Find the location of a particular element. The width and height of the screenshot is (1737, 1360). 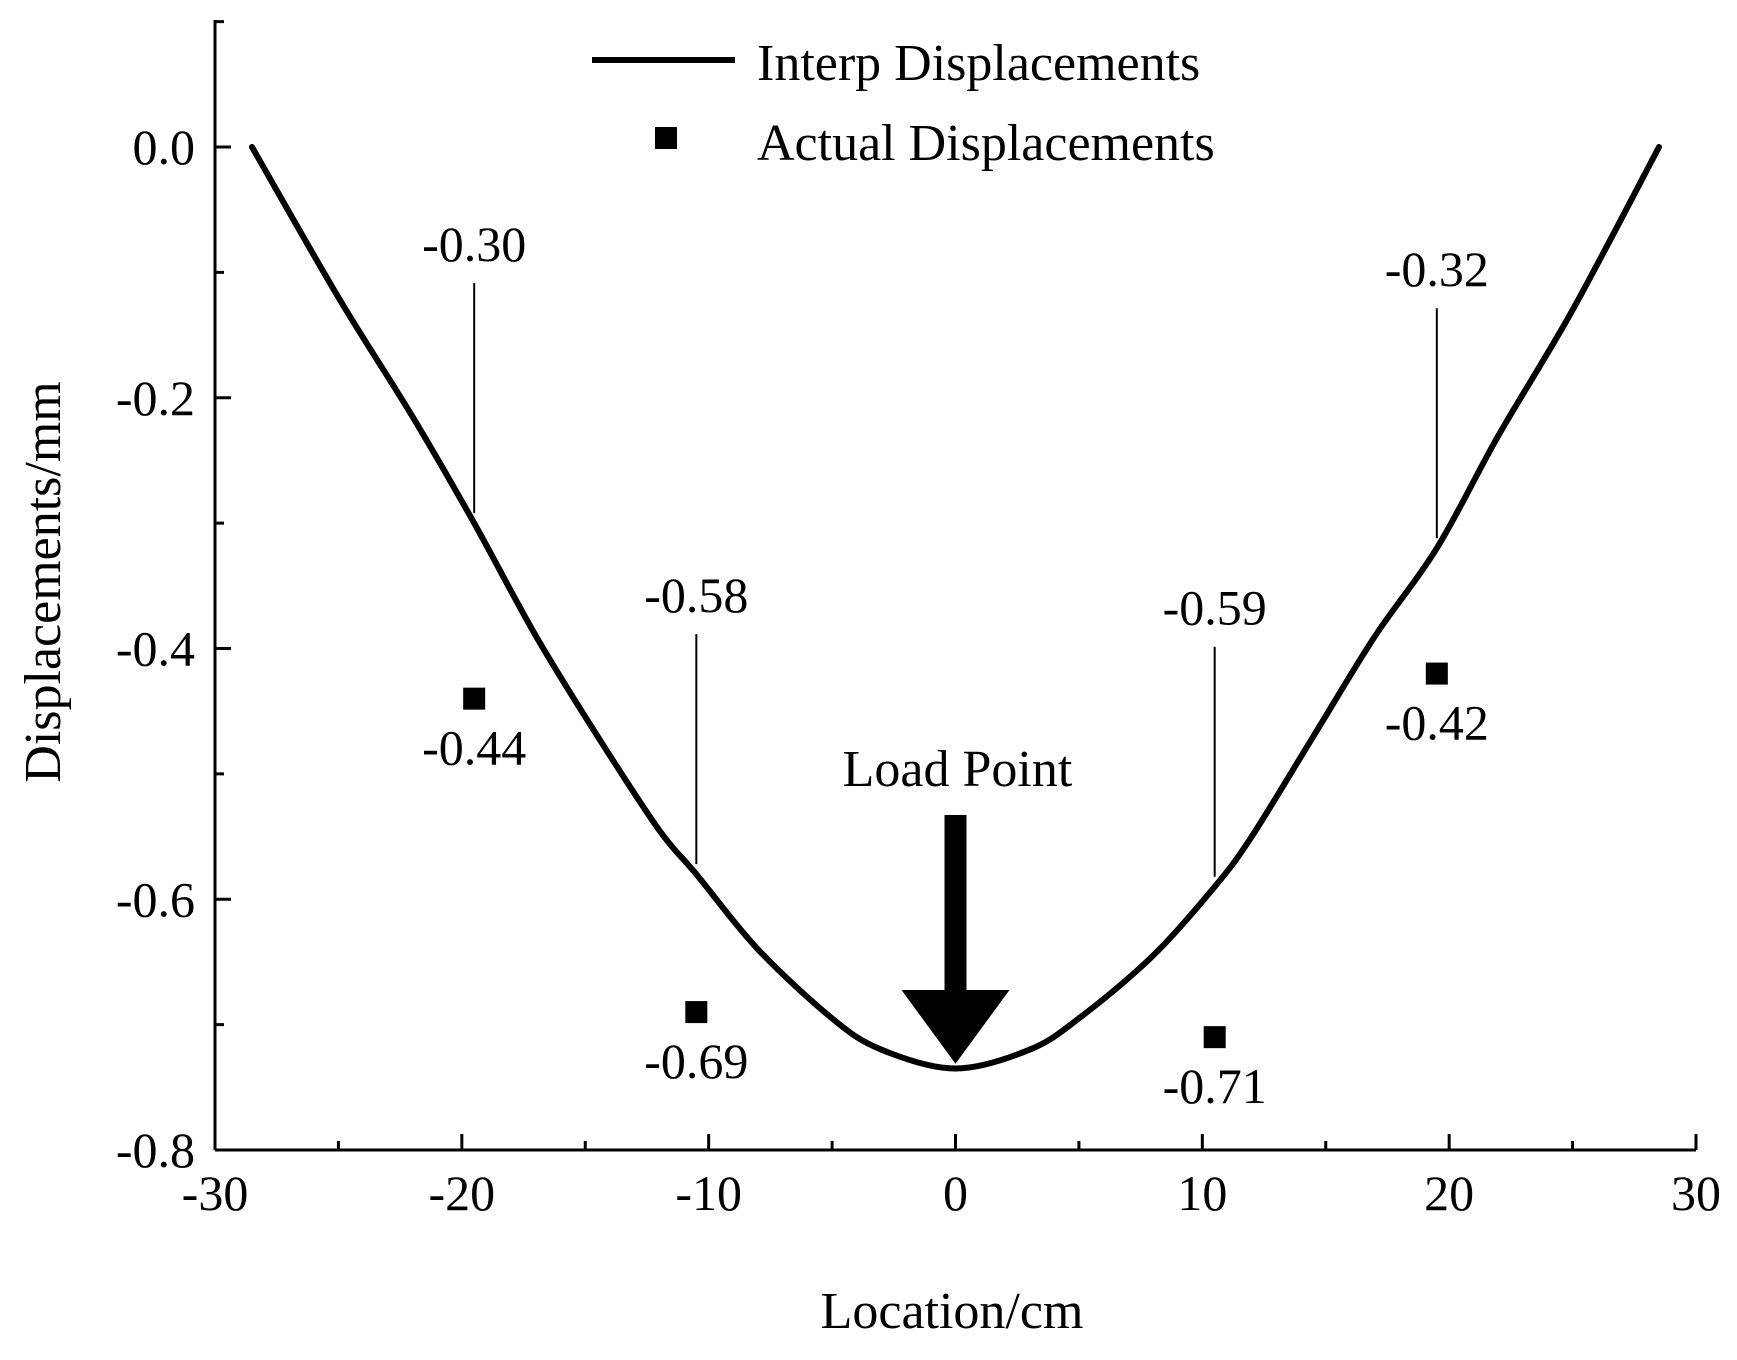

load-arrow-head is located at coordinates (955, 1027).